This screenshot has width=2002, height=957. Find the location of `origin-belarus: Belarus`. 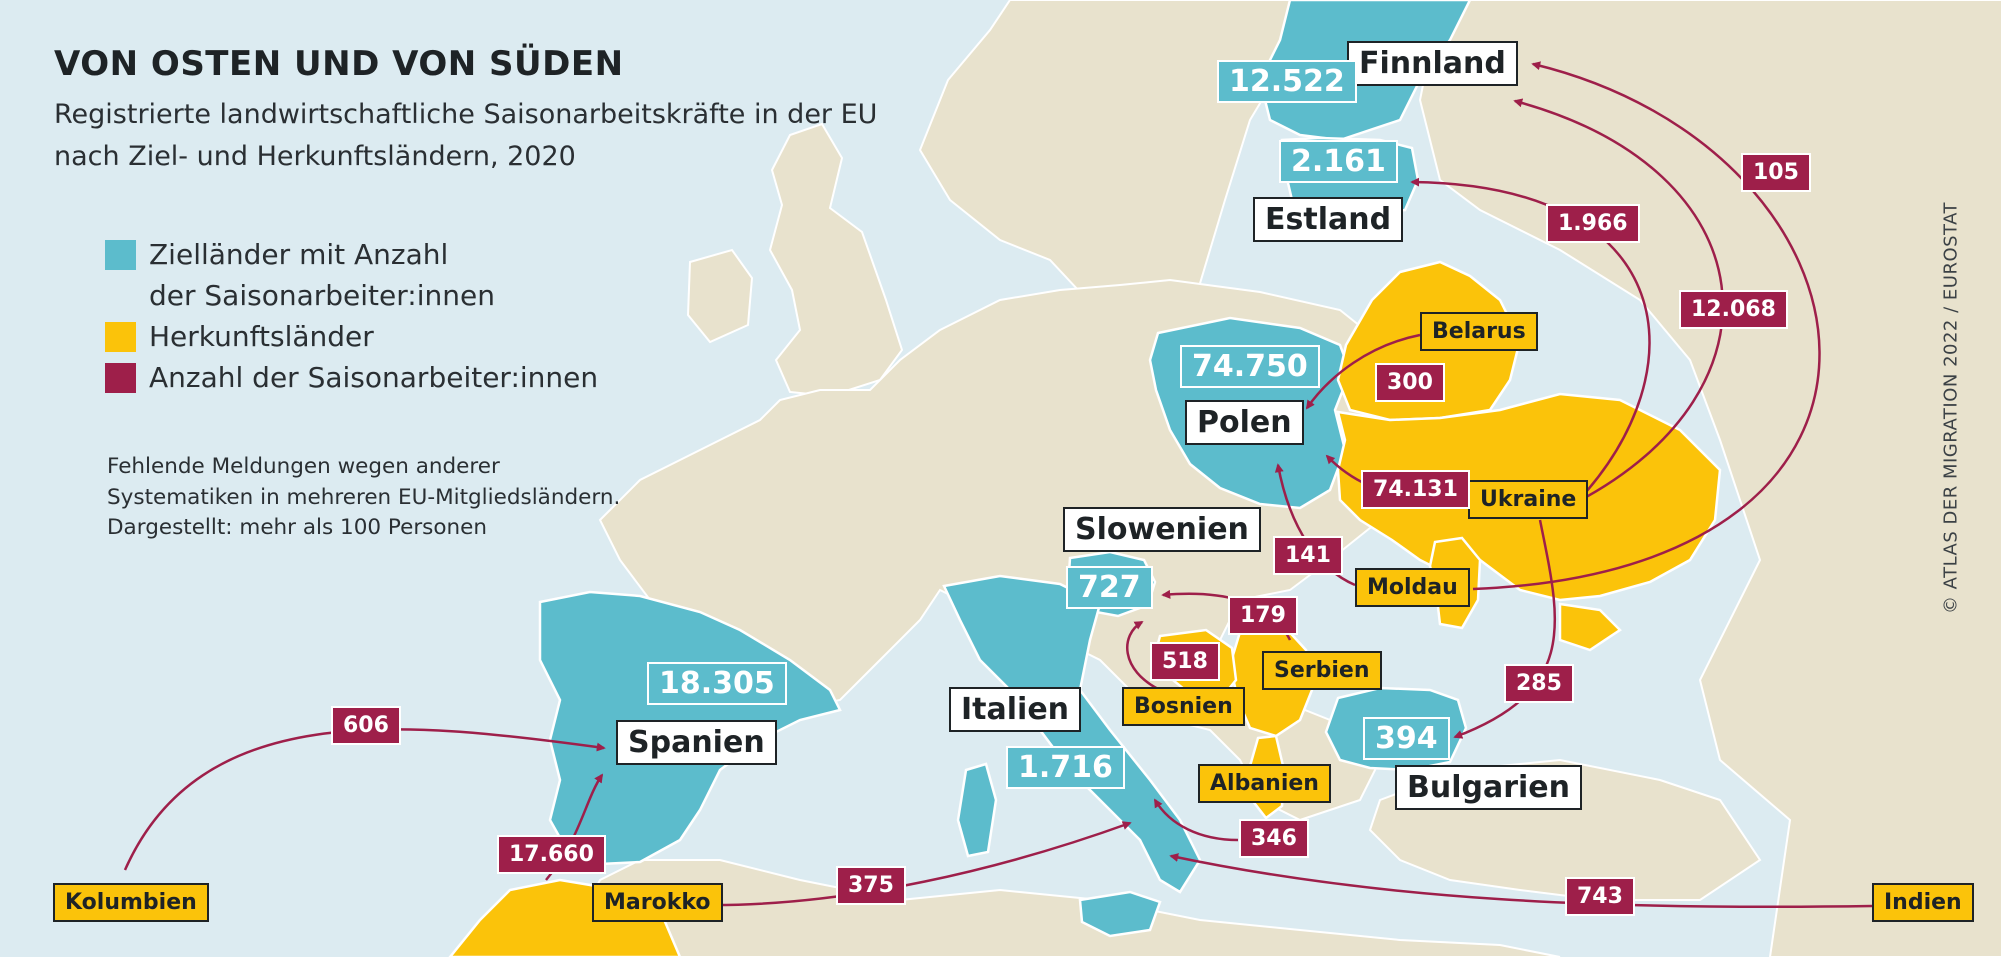

origin-belarus: Belarus is located at coordinates (1479, 331).